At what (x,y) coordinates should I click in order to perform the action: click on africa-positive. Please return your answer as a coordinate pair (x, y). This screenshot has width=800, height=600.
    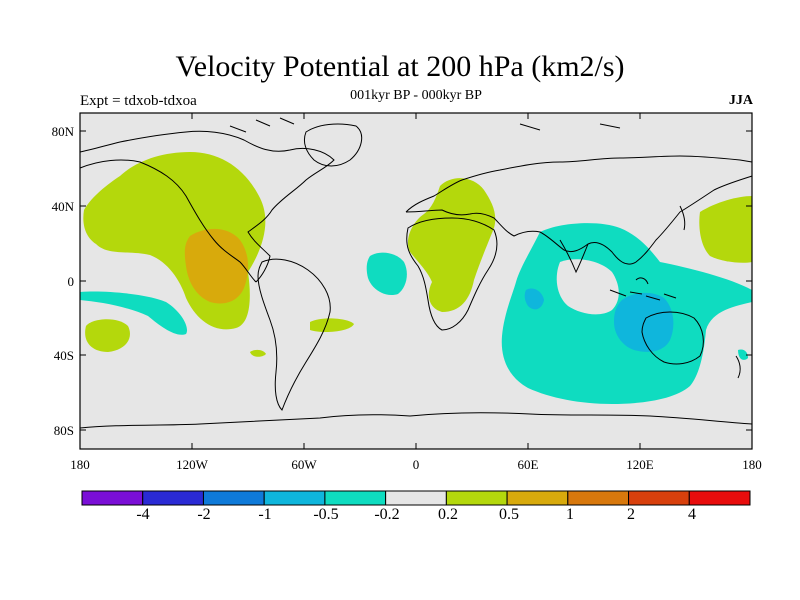
    Looking at the image, I should click on (451, 245).